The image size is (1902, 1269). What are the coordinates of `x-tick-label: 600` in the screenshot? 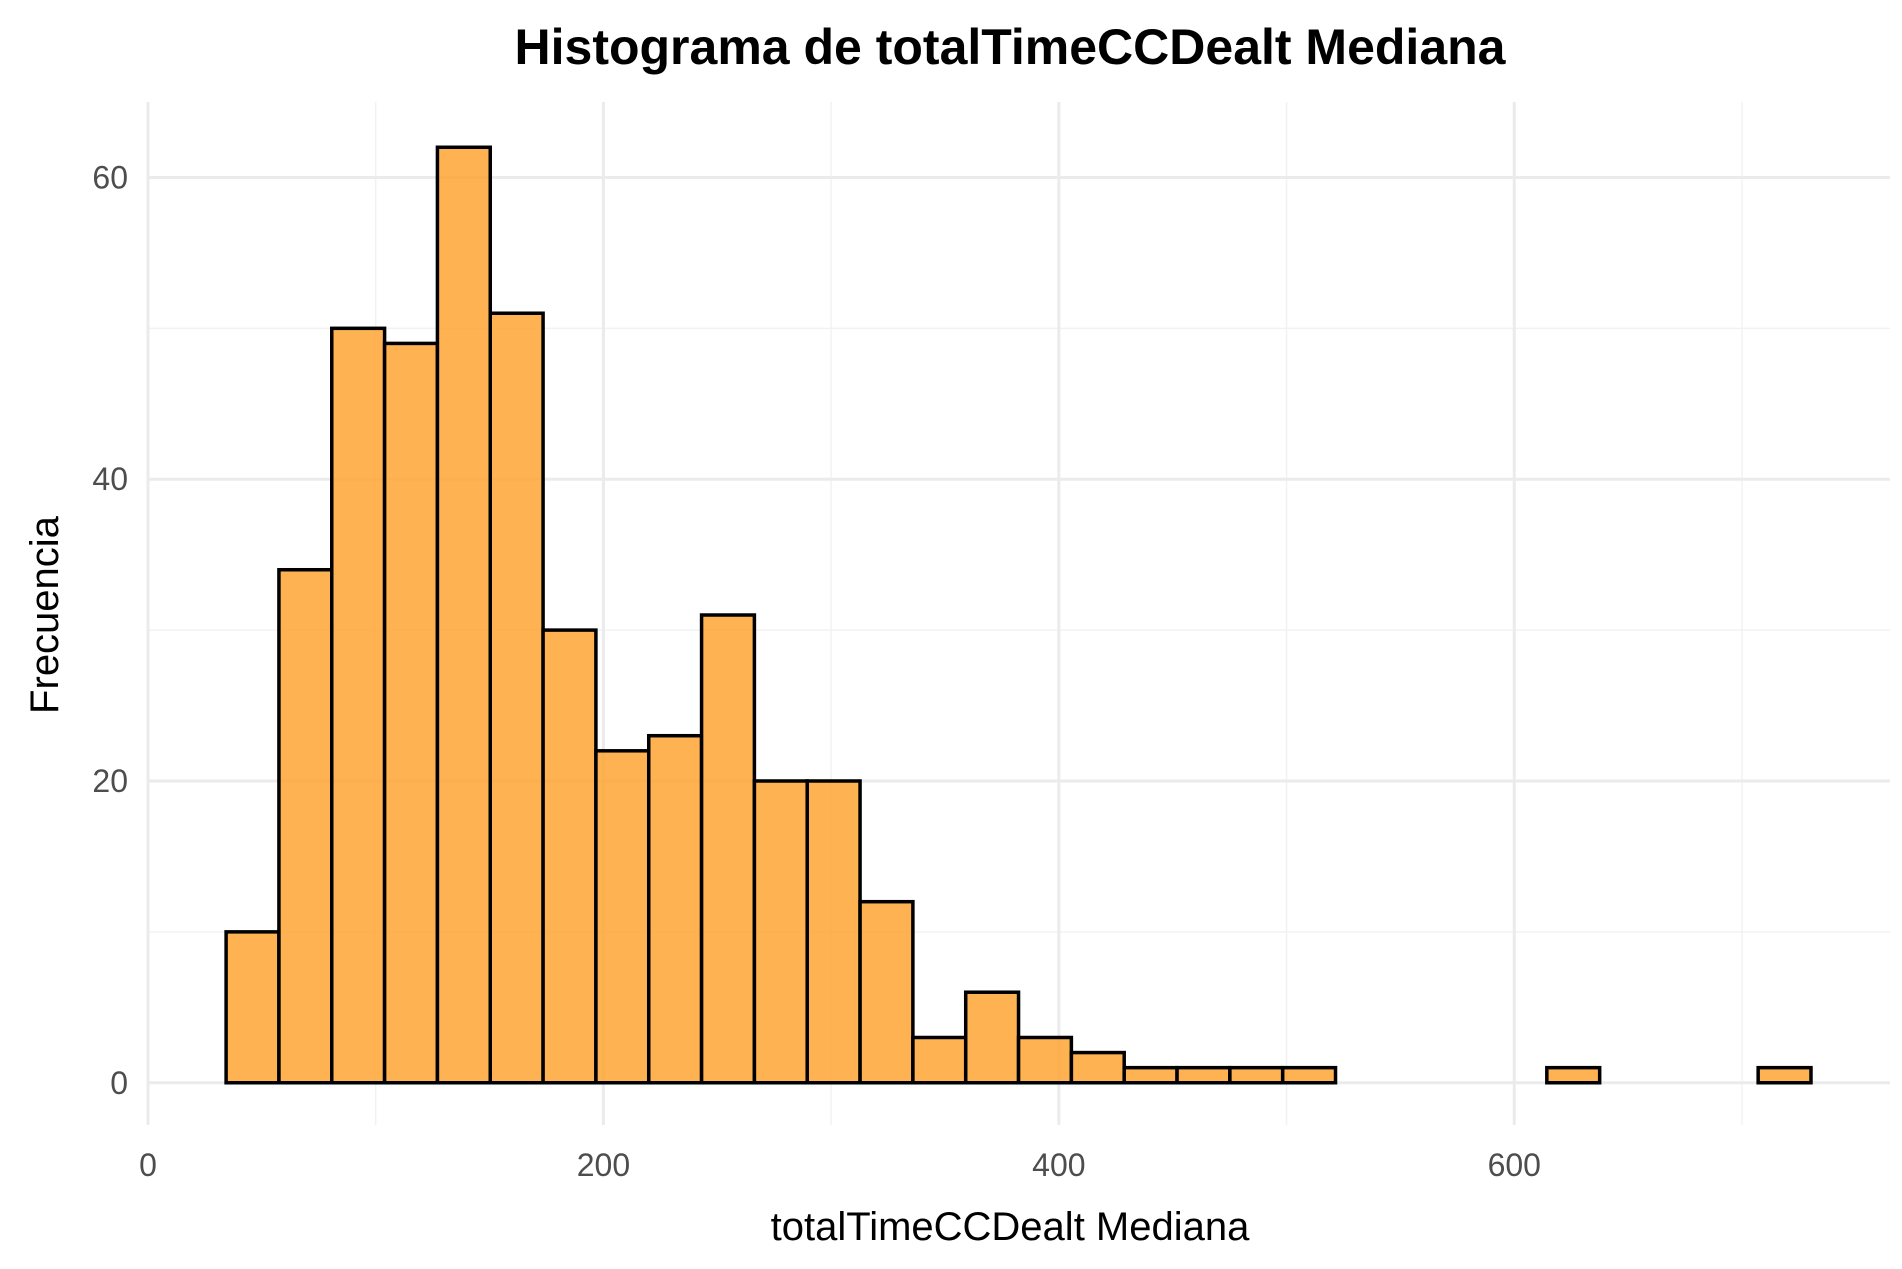 It's located at (1514, 1165).